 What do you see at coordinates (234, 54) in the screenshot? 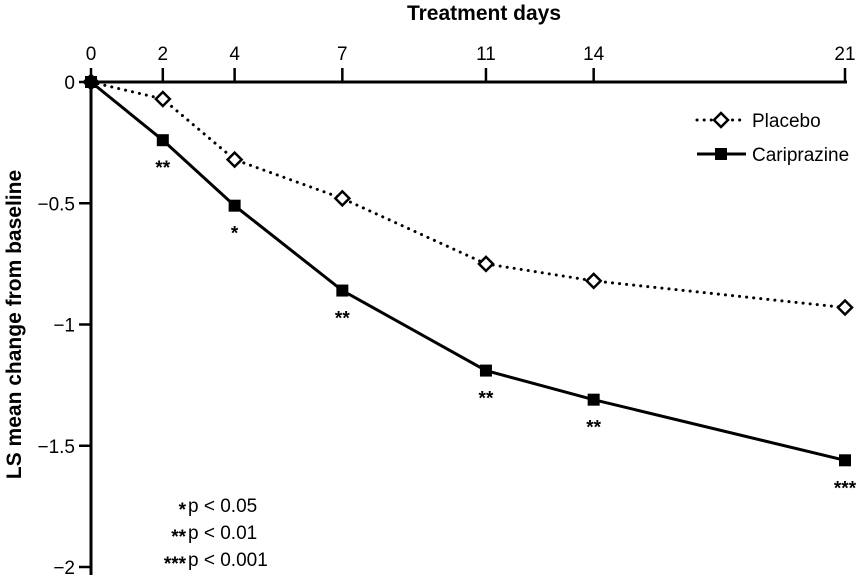
I see `x-tick-label: 4` at bounding box center [234, 54].